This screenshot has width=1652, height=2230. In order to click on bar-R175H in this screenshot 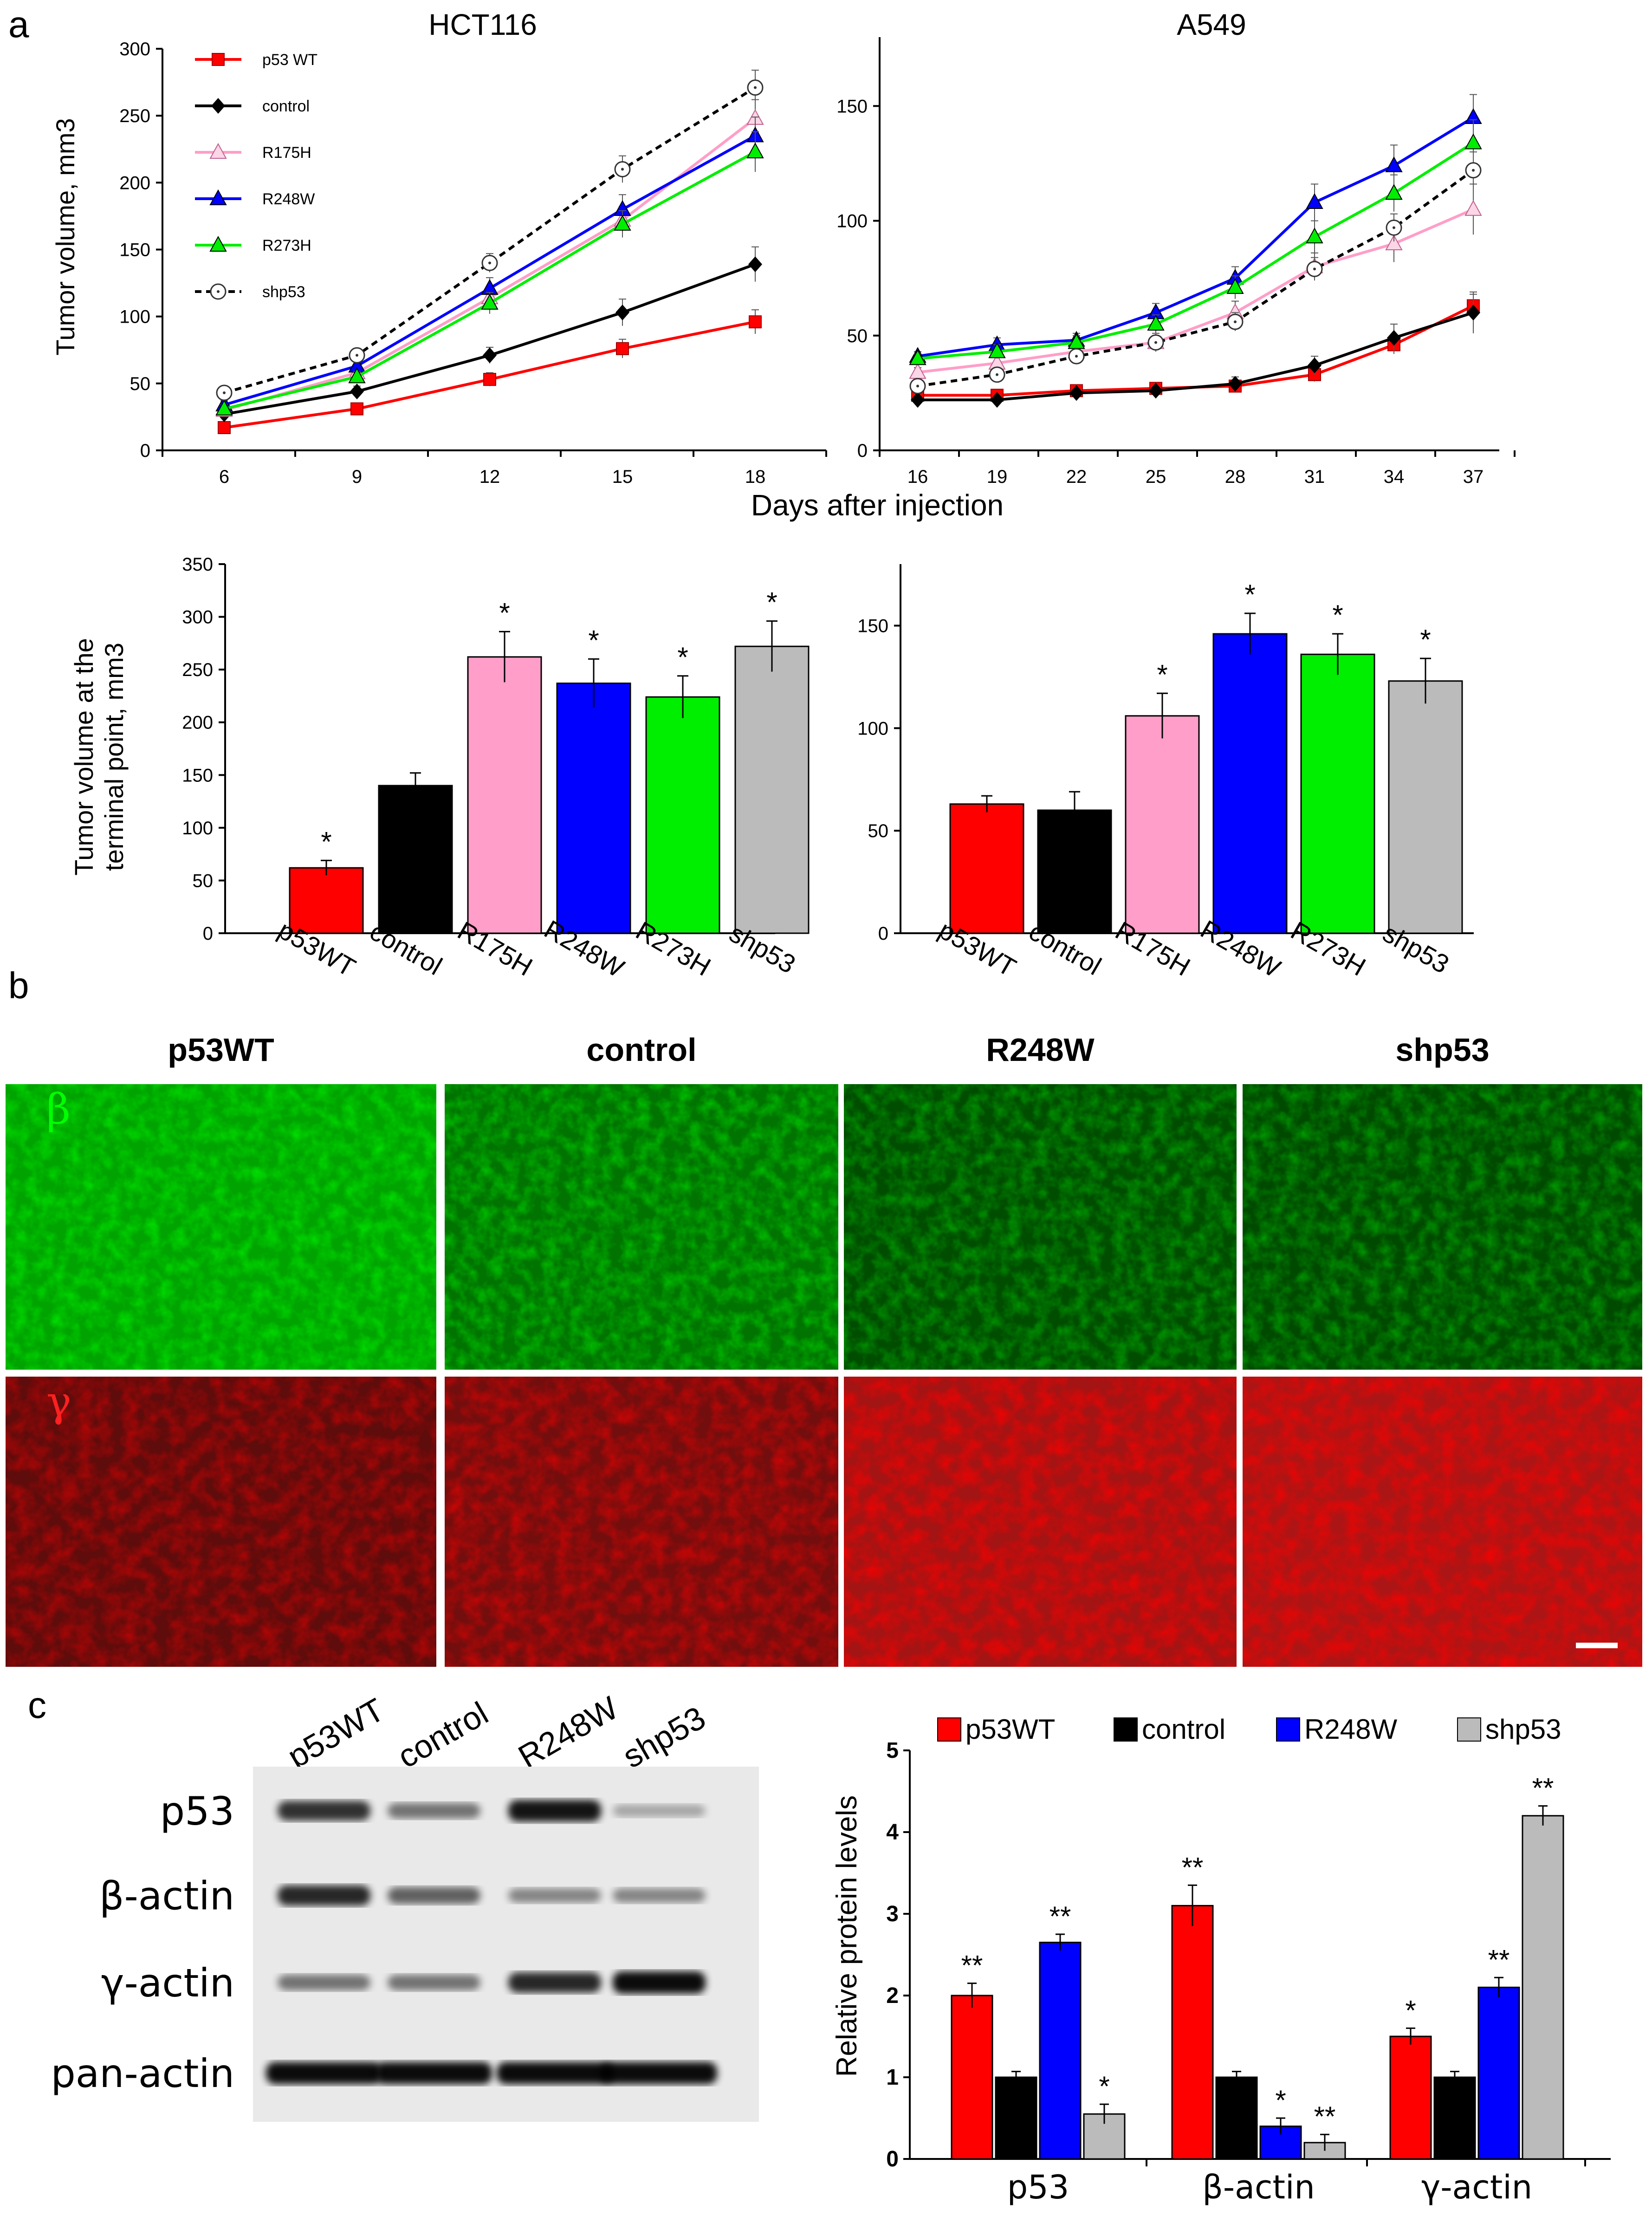, I will do `click(1162, 824)`.